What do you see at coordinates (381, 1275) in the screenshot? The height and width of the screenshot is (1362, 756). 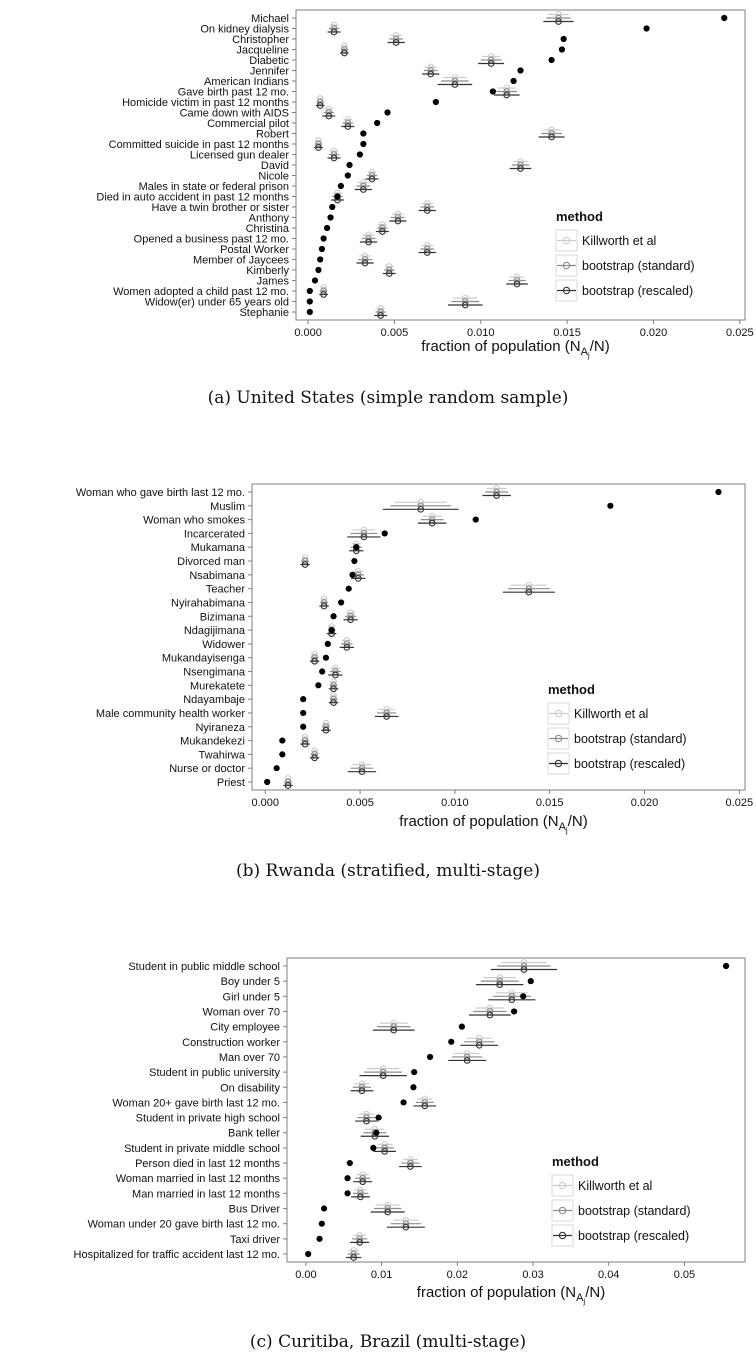 I see `x-tick-label: 0.01` at bounding box center [381, 1275].